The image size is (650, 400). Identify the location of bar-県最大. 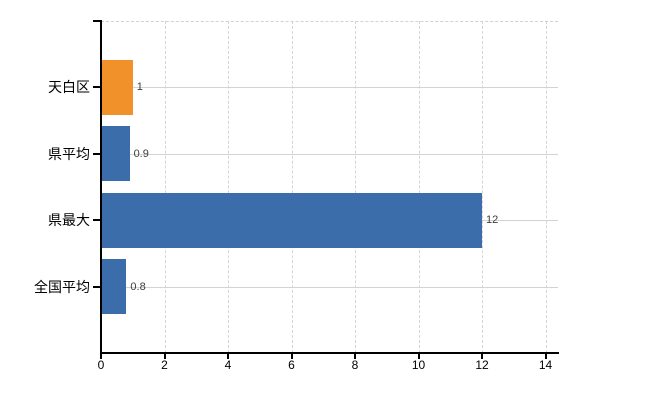
(291, 220).